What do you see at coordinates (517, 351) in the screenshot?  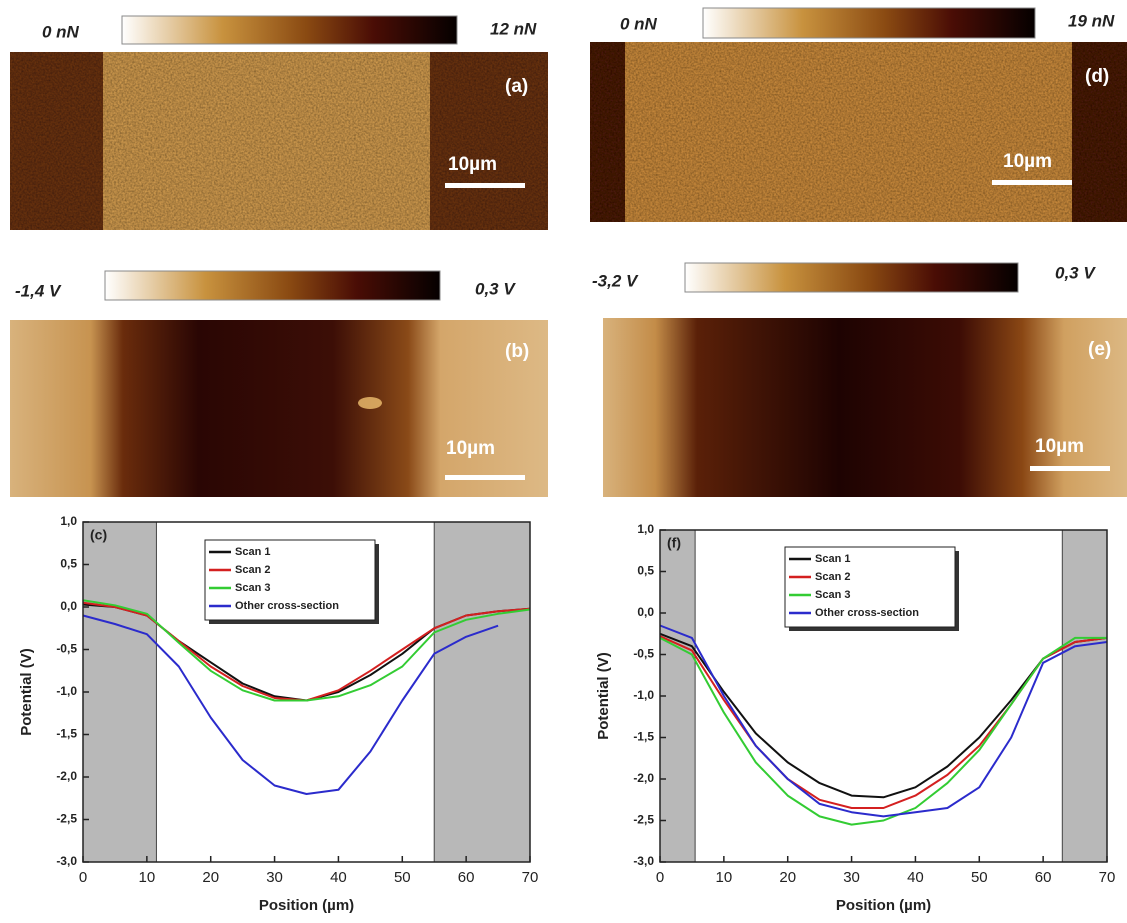 I see `panel-label: (b)` at bounding box center [517, 351].